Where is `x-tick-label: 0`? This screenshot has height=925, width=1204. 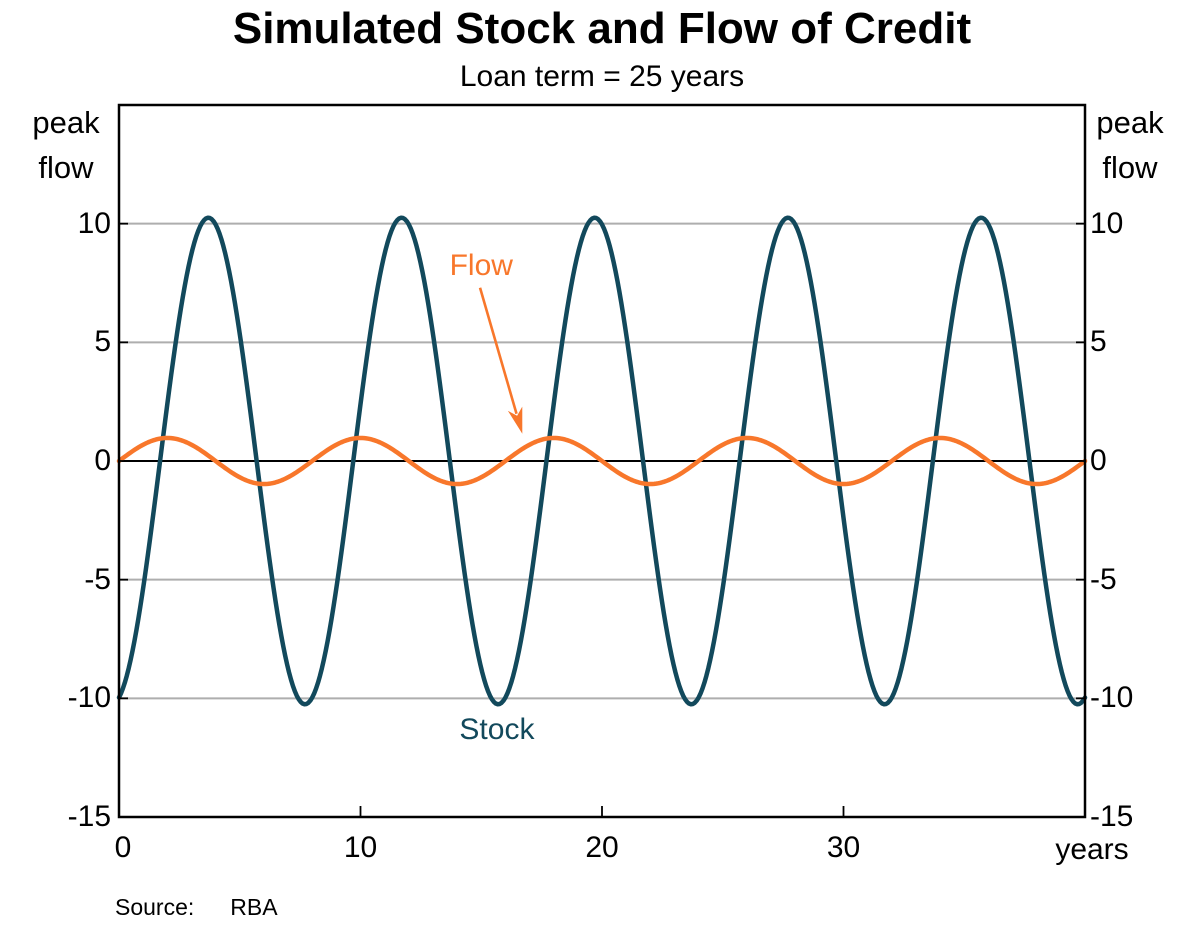
x-tick-label: 0 is located at coordinates (123, 847).